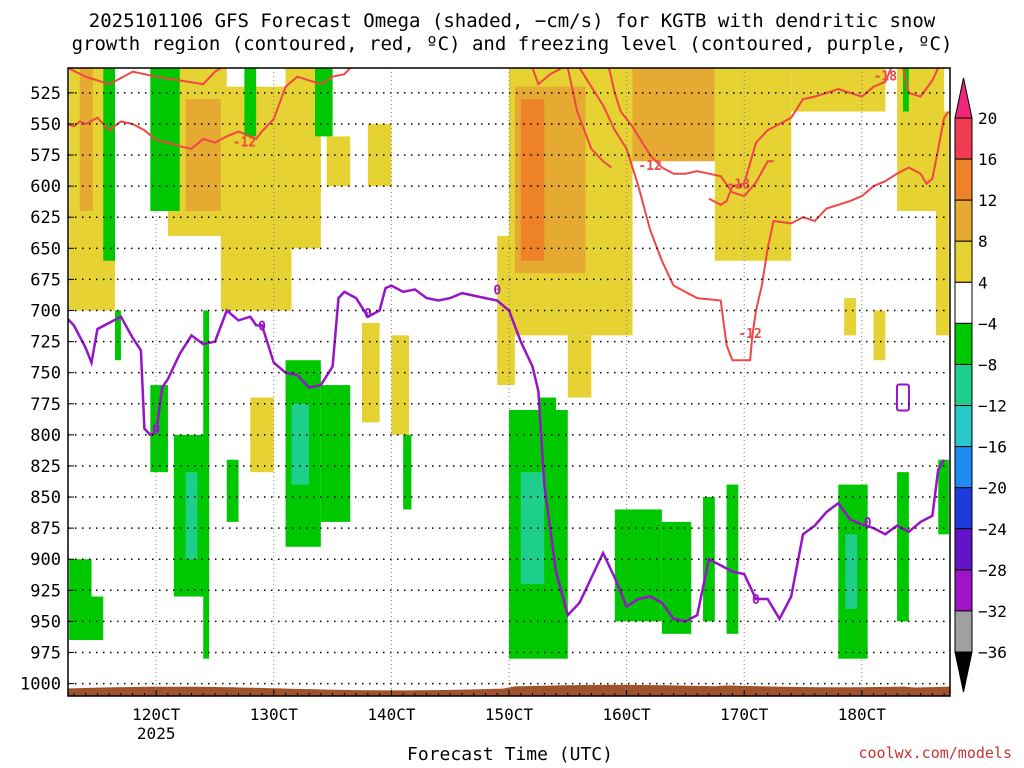 The height and width of the screenshot is (768, 1024). What do you see at coordinates (983, 282) in the screenshot?
I see `colorbar-label: 4` at bounding box center [983, 282].